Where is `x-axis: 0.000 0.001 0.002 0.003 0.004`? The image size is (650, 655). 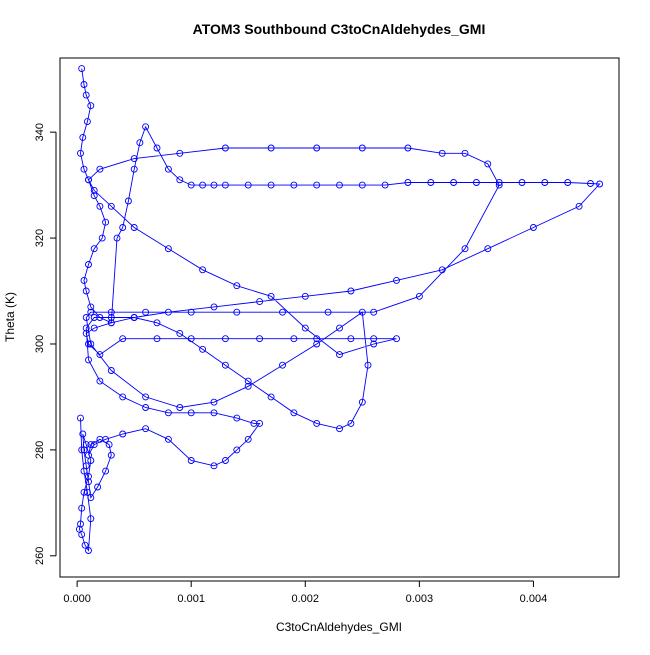 x-axis: 0.000 0.001 0.002 0.003 0.004 is located at coordinates (305, 592).